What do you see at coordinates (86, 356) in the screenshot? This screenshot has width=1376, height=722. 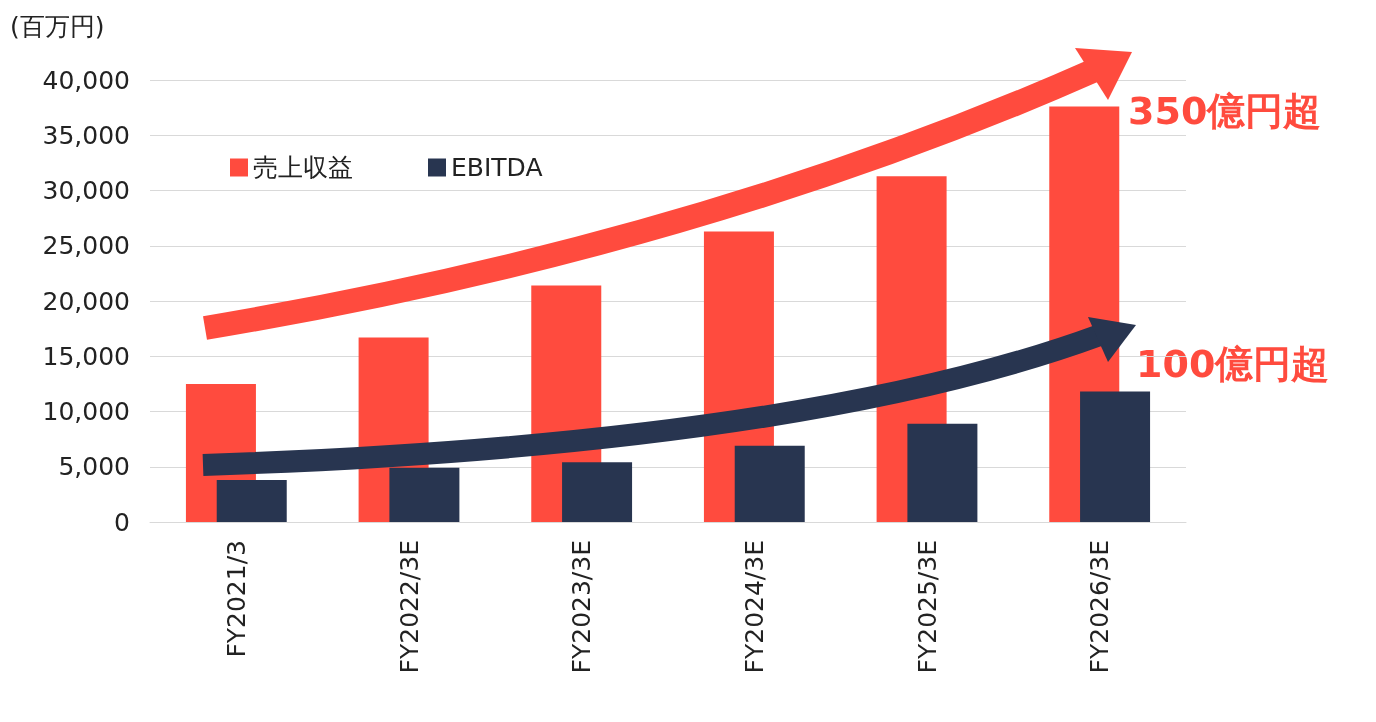 I see `y-tick-label: 15,000` at bounding box center [86, 356].